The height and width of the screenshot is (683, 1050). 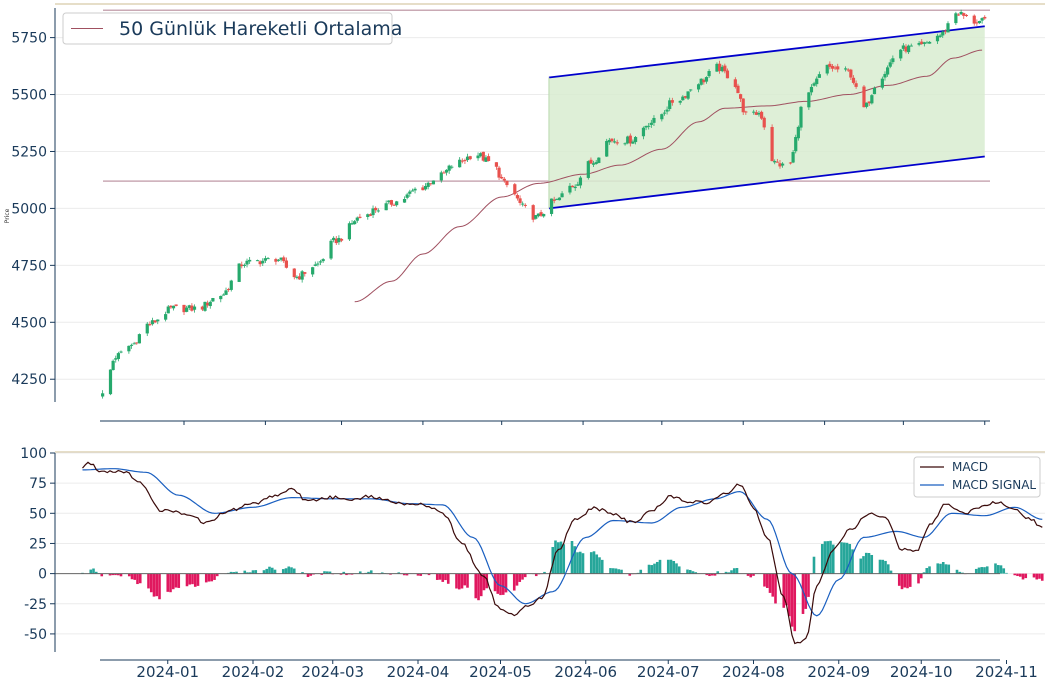 What do you see at coordinates (38, 484) in the screenshot?
I see `macd-y-tick-label: 75` at bounding box center [38, 484].